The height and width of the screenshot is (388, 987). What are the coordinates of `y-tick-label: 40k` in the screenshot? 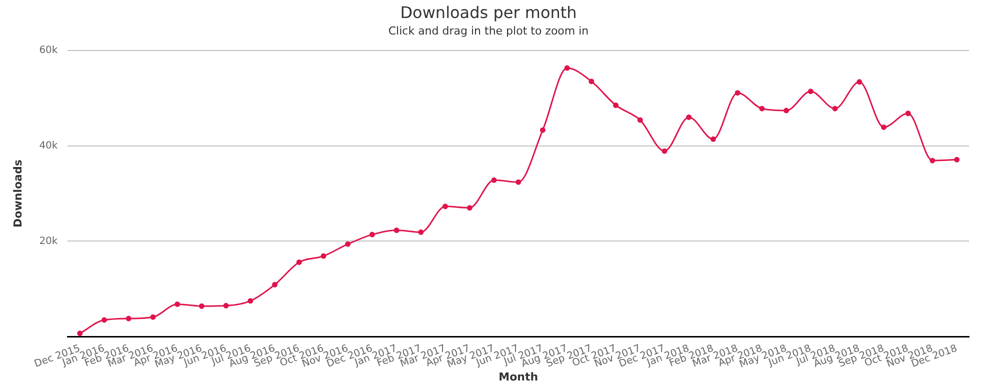 It's located at (48, 146).